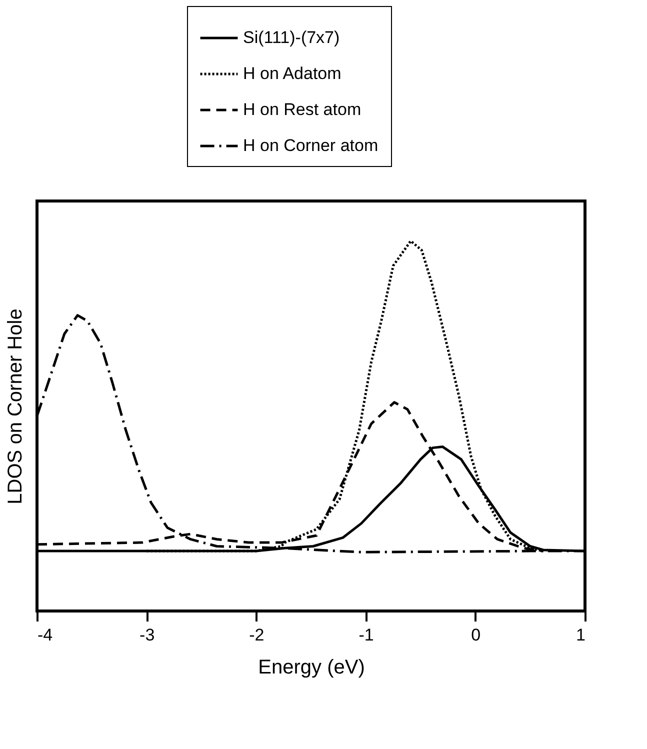 The height and width of the screenshot is (749, 647). What do you see at coordinates (256, 635) in the screenshot?
I see `x-tick-label: -2` at bounding box center [256, 635].